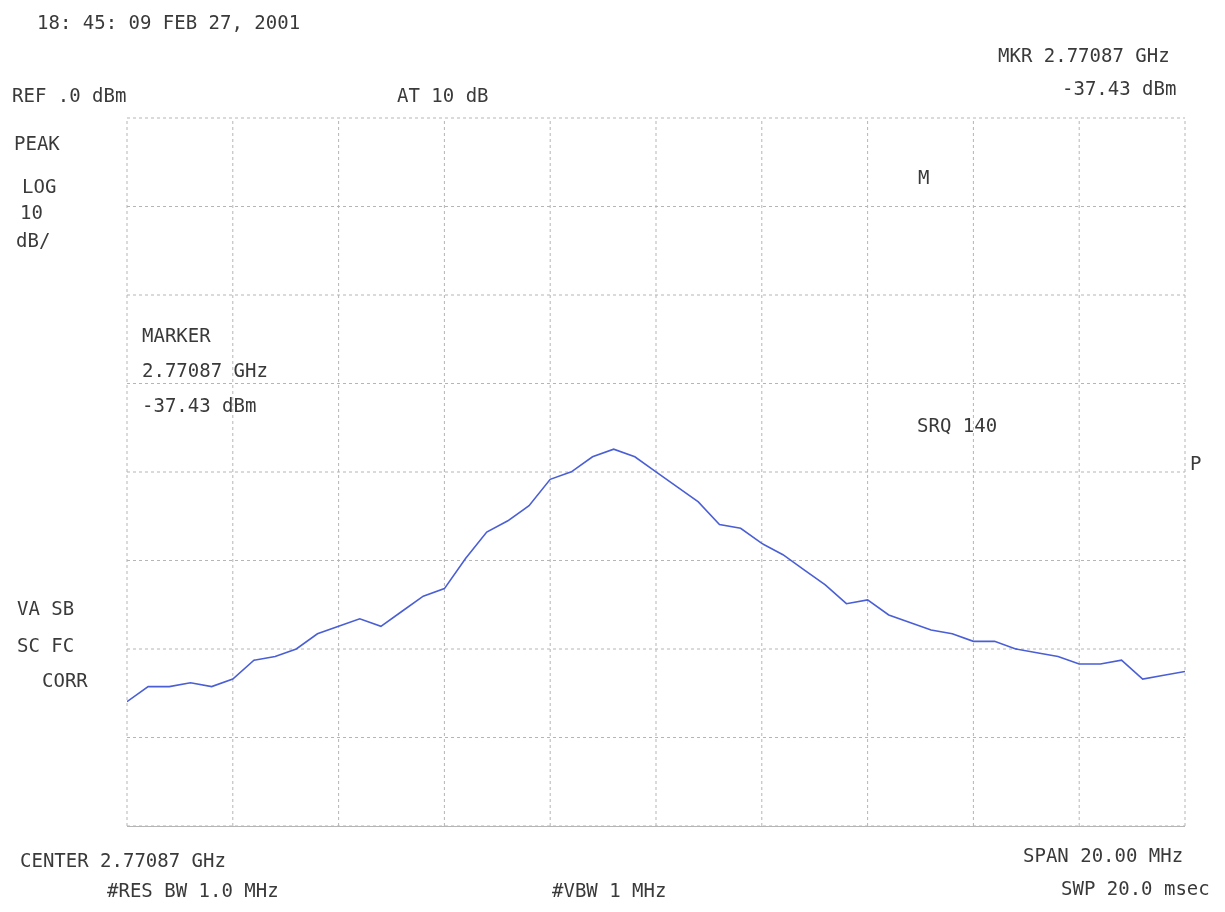 The height and width of the screenshot is (912, 1225). I want to click on text: SPAN 20.00 MHz, so click(1103, 855).